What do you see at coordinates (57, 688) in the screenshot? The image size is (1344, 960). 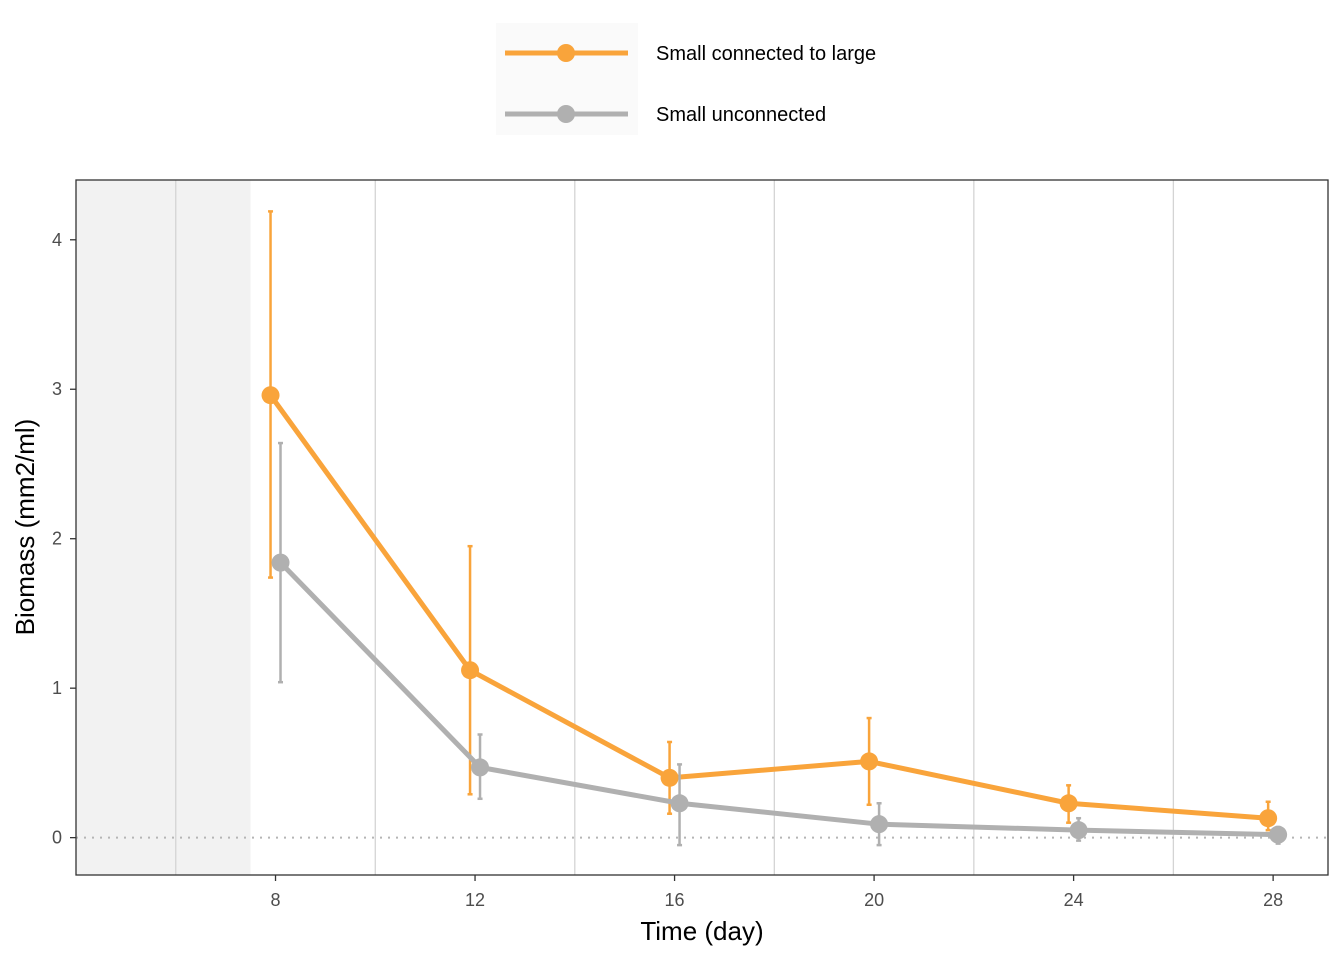 I see `y-tick-label: 1` at bounding box center [57, 688].